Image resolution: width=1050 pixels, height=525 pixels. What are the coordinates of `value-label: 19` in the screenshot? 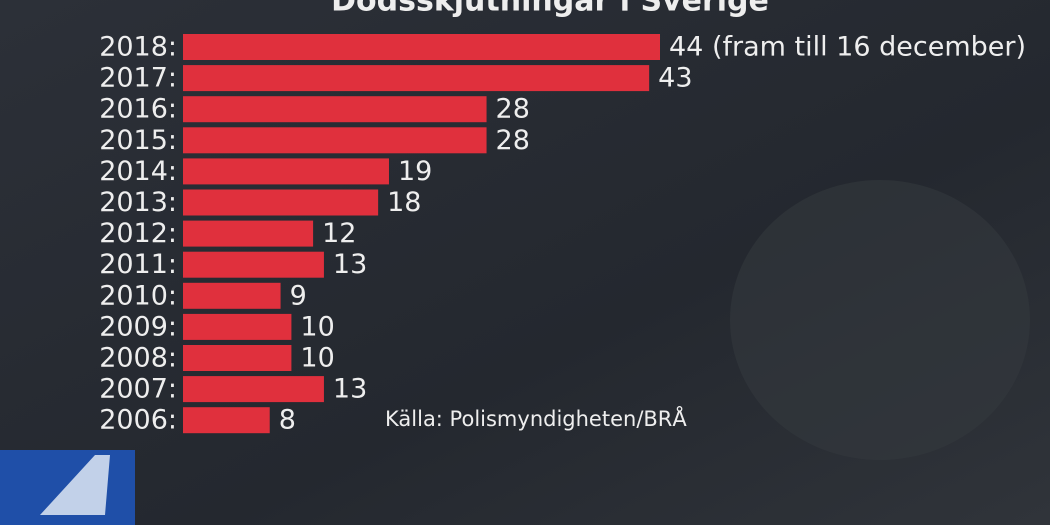 It's located at (415, 171).